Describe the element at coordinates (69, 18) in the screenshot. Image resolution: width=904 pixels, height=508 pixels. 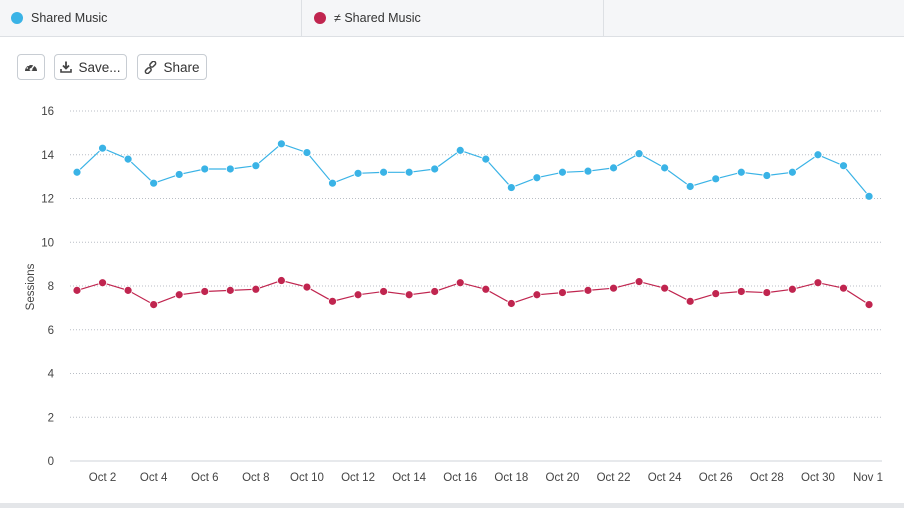
I see `legend-label: Shared Music` at that location.